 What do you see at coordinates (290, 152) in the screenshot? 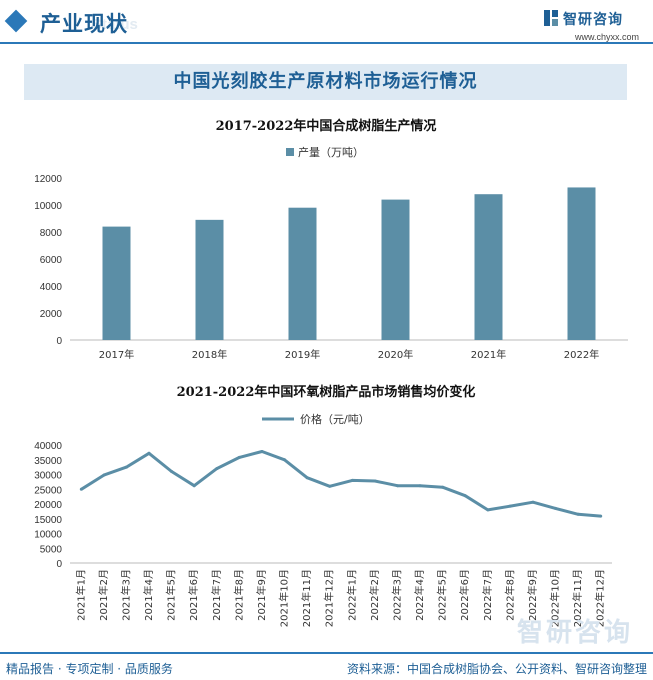
I see `bar-legend-swatch` at bounding box center [290, 152].